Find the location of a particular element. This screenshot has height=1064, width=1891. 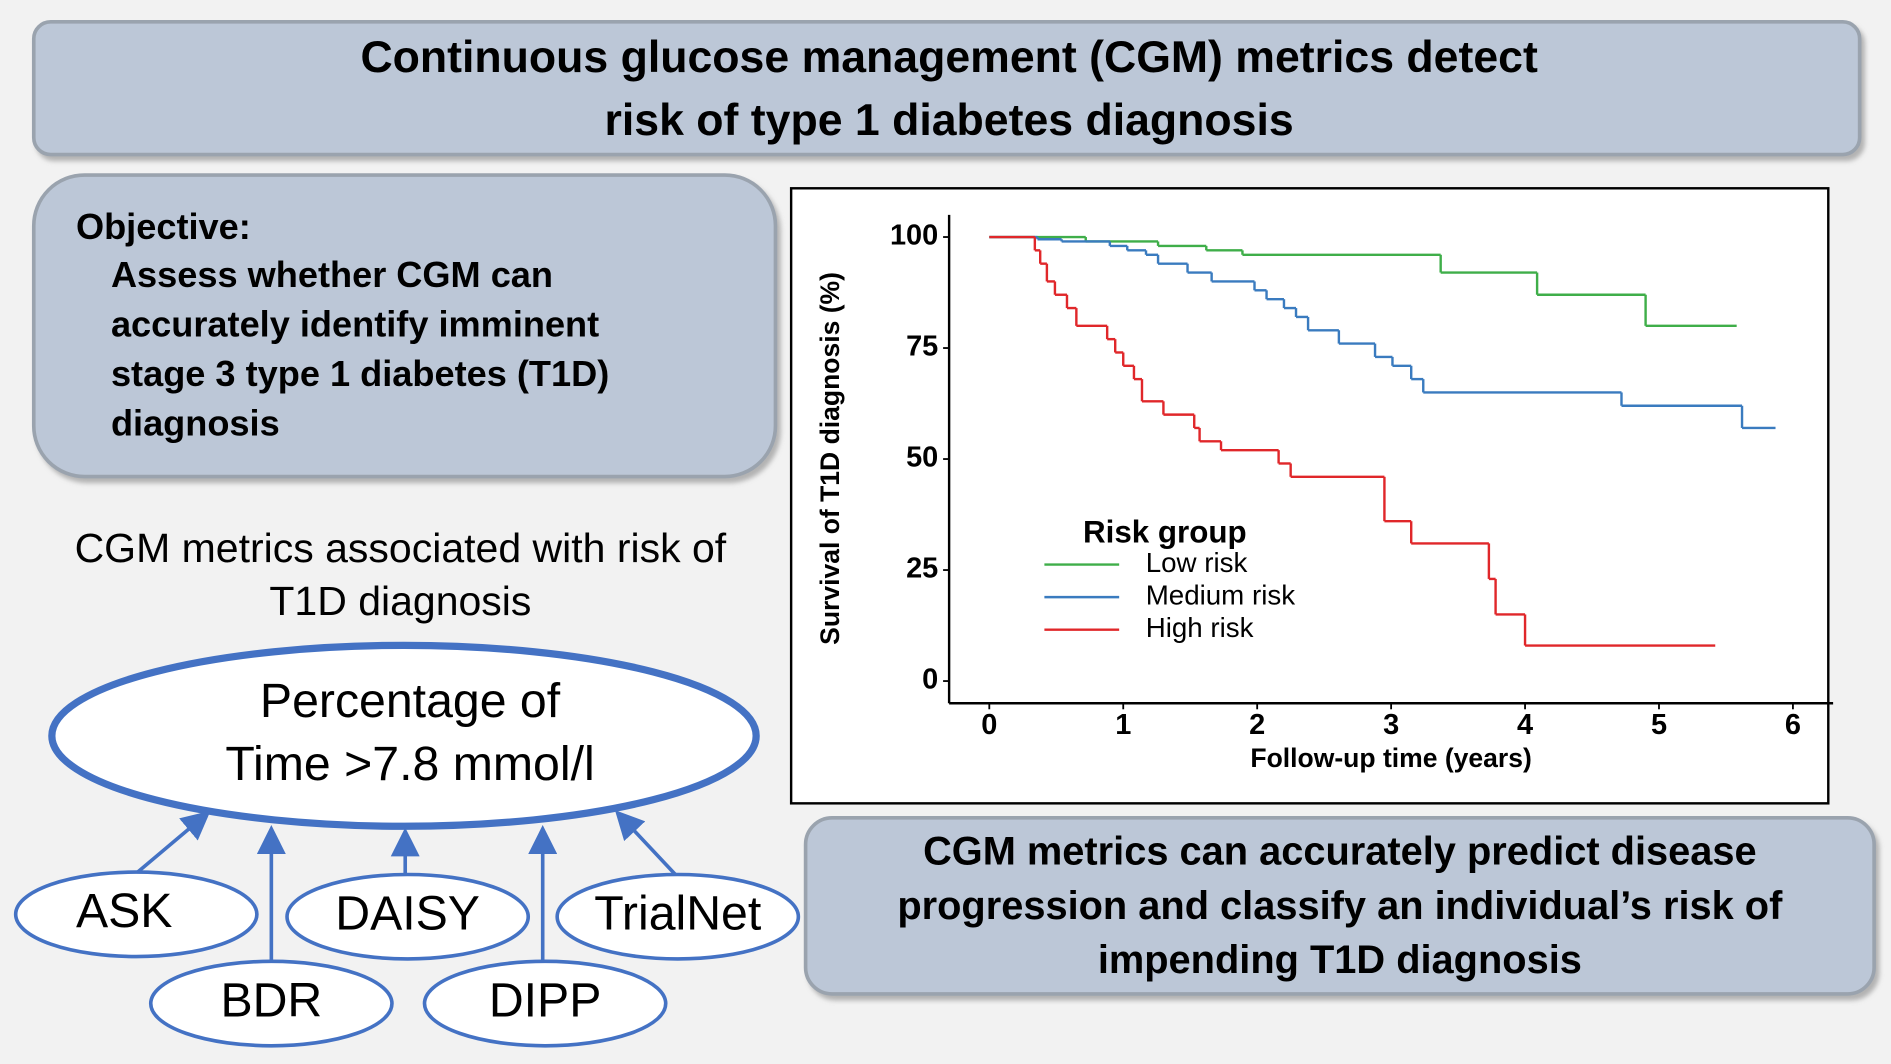

y-tick-label: 0 is located at coordinates (930, 680).